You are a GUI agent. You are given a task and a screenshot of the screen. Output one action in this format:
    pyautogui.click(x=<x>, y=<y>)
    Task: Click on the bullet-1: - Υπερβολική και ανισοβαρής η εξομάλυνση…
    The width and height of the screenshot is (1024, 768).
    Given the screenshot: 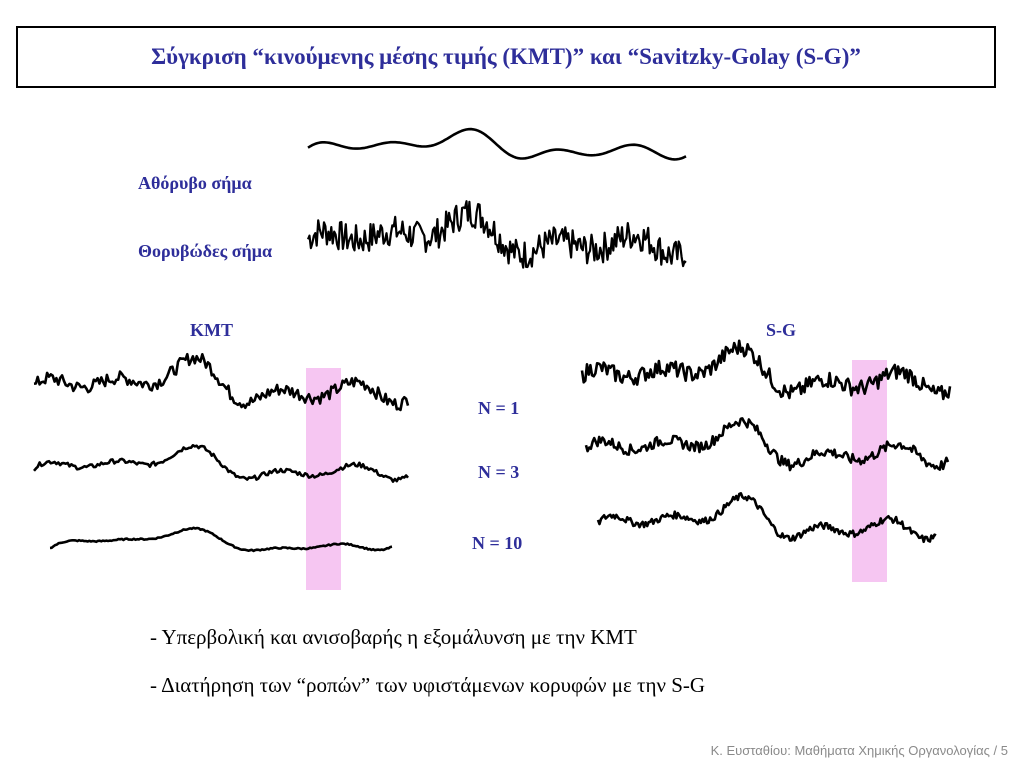 What is the action you would take?
    pyautogui.click(x=393, y=637)
    